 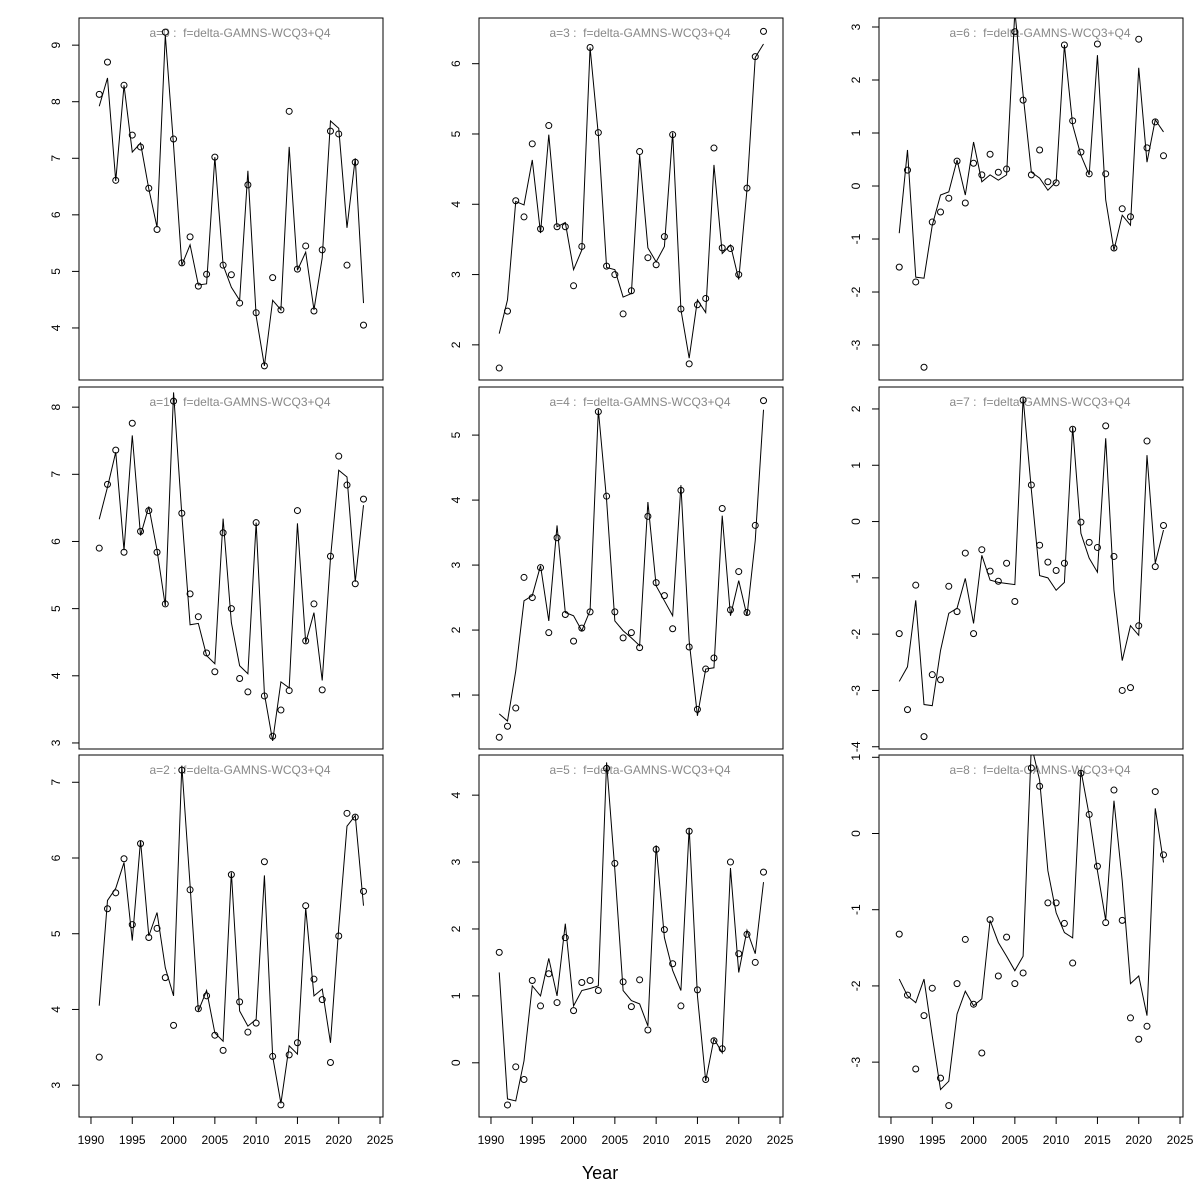 I want to click on y-tick-label: 6, so click(x=456, y=63).